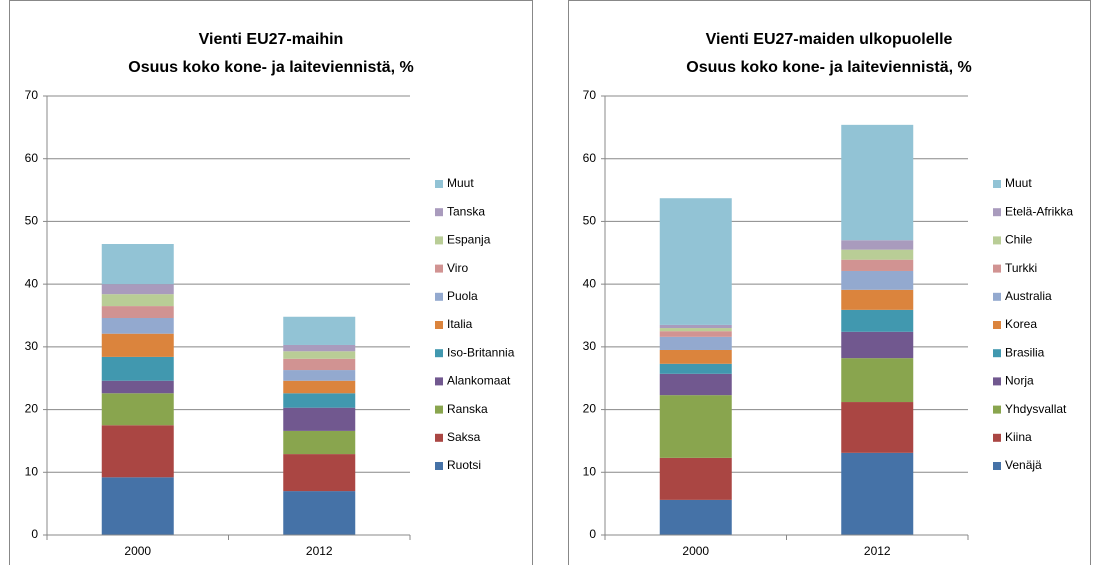  What do you see at coordinates (460, 183) in the screenshot?
I see `legend-label: Muut` at bounding box center [460, 183].